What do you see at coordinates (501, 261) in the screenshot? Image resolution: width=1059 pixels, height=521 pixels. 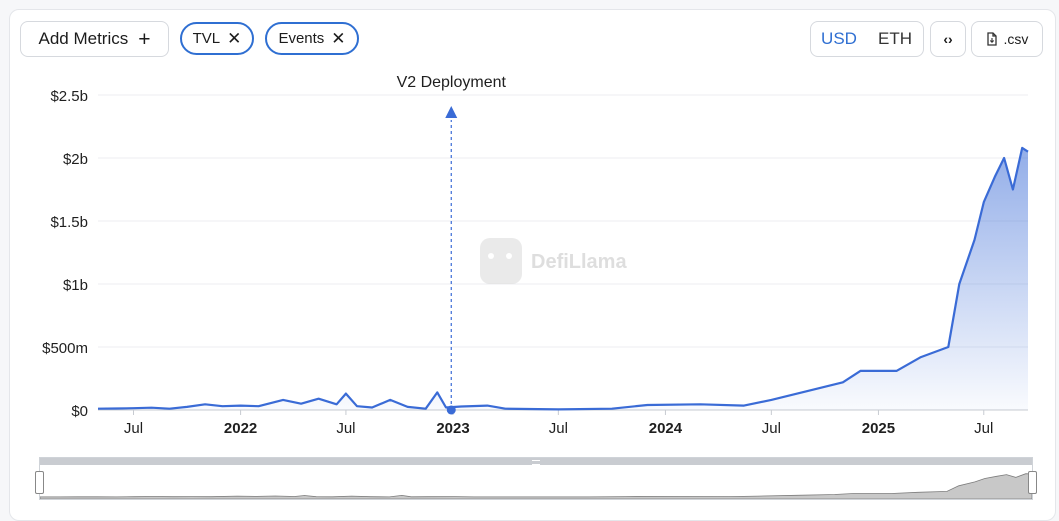 I see `watermark-logo` at bounding box center [501, 261].